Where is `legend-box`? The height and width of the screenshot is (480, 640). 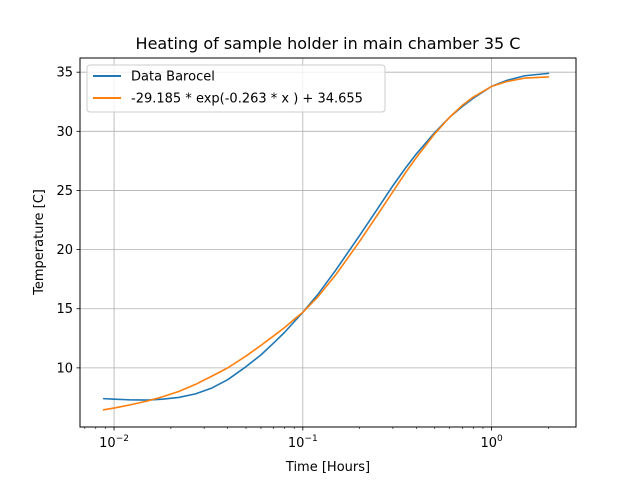 legend-box is located at coordinates (236, 88).